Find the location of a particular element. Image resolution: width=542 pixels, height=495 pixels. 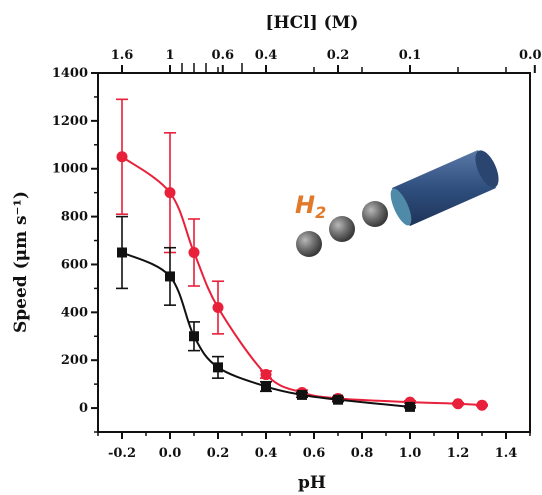

x-tick-label-4: 0.6 is located at coordinates (314, 453).